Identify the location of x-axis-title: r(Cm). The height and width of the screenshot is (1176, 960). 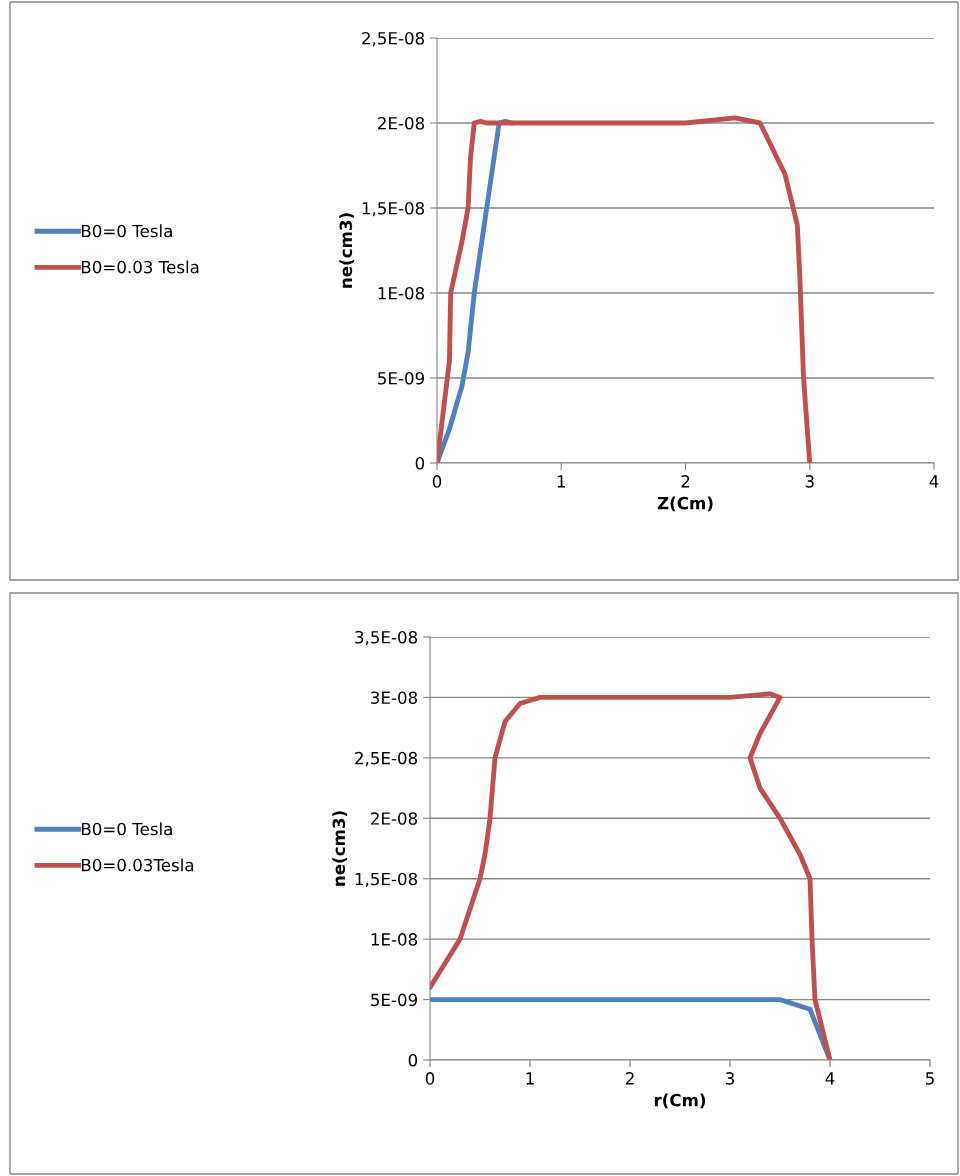
(680, 1101).